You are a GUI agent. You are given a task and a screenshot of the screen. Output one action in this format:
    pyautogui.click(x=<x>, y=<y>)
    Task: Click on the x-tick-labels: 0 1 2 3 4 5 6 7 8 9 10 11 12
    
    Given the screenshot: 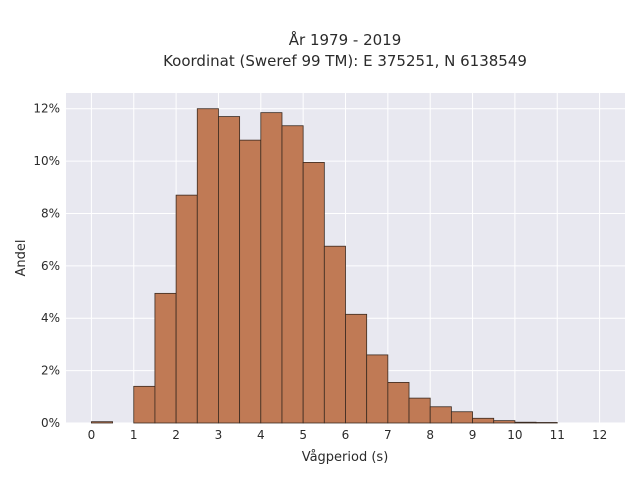 What is the action you would take?
    pyautogui.click(x=348, y=435)
    